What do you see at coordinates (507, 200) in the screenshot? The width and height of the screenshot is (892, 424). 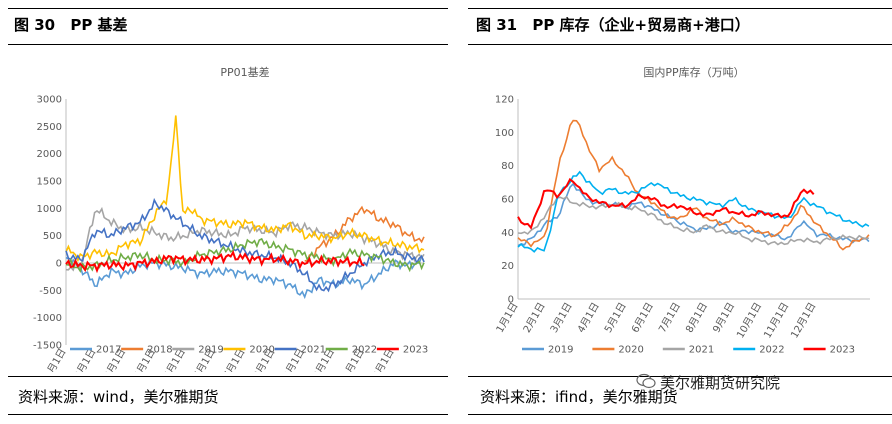 I see `y-tick-label: 60` at bounding box center [507, 200].